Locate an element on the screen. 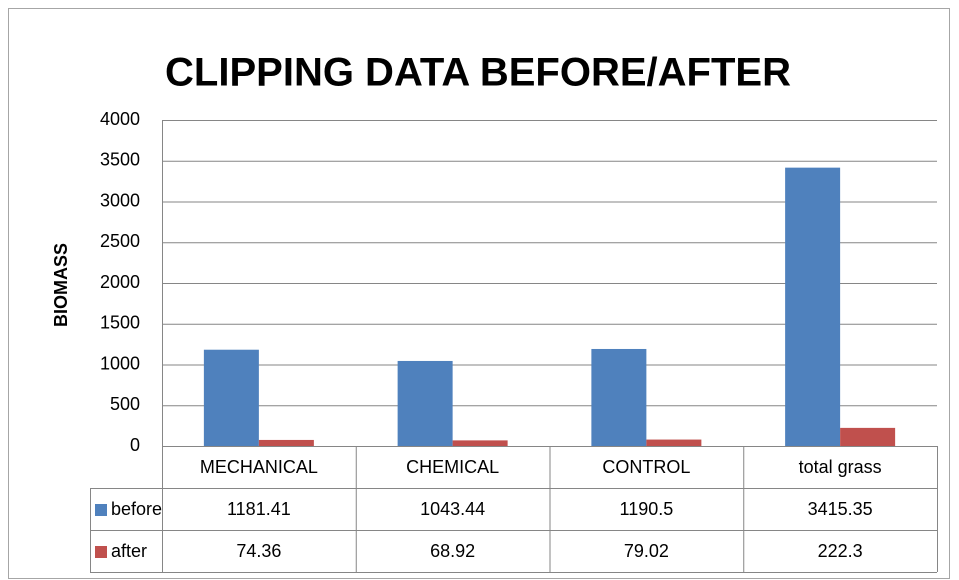 The width and height of the screenshot is (959, 580). legend-label: after is located at coordinates (129, 551).